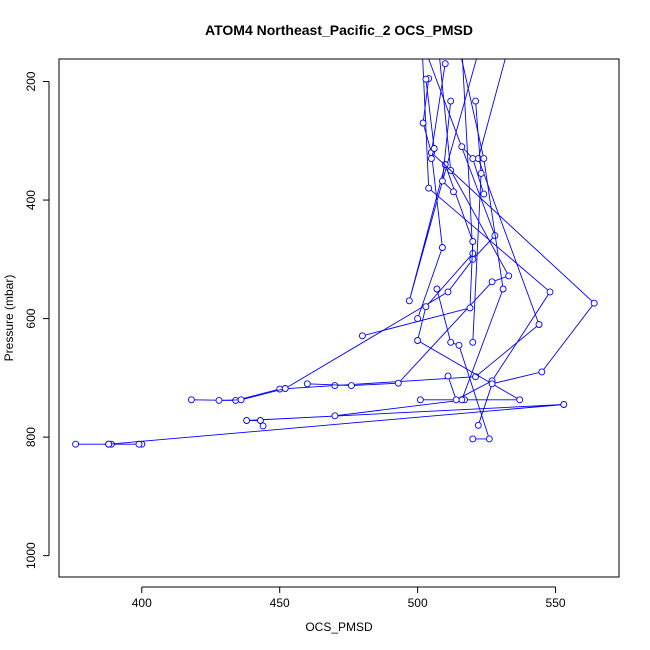 This screenshot has width=650, height=650. Describe the element at coordinates (9, 318) in the screenshot. I see `y-axis-label: Pressure (mbar)` at that location.